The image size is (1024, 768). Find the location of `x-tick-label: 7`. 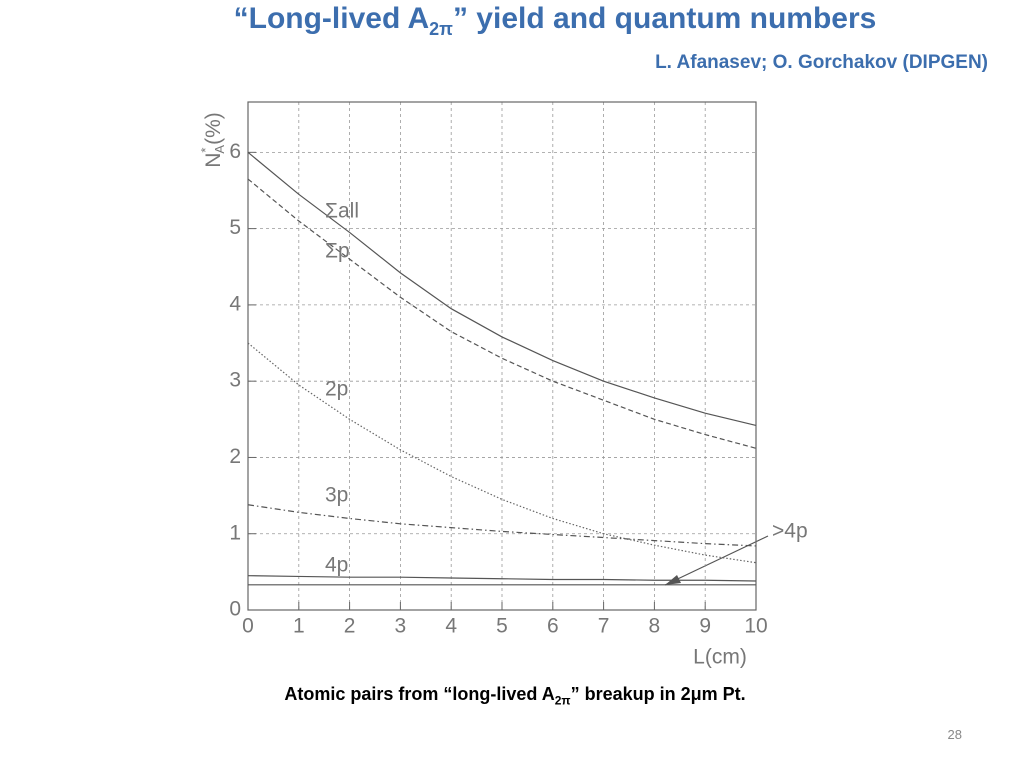

x-tick-label: 7 is located at coordinates (604, 626).